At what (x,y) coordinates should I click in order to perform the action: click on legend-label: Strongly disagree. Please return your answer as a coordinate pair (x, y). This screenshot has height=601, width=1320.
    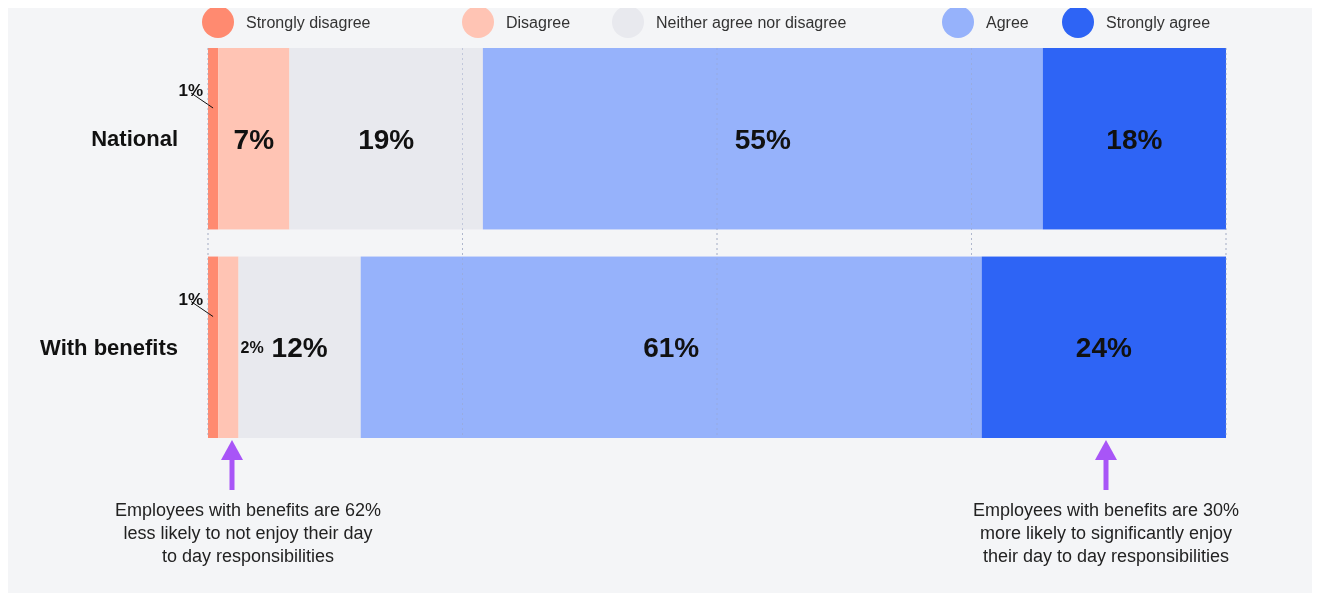
    Looking at the image, I should click on (308, 22).